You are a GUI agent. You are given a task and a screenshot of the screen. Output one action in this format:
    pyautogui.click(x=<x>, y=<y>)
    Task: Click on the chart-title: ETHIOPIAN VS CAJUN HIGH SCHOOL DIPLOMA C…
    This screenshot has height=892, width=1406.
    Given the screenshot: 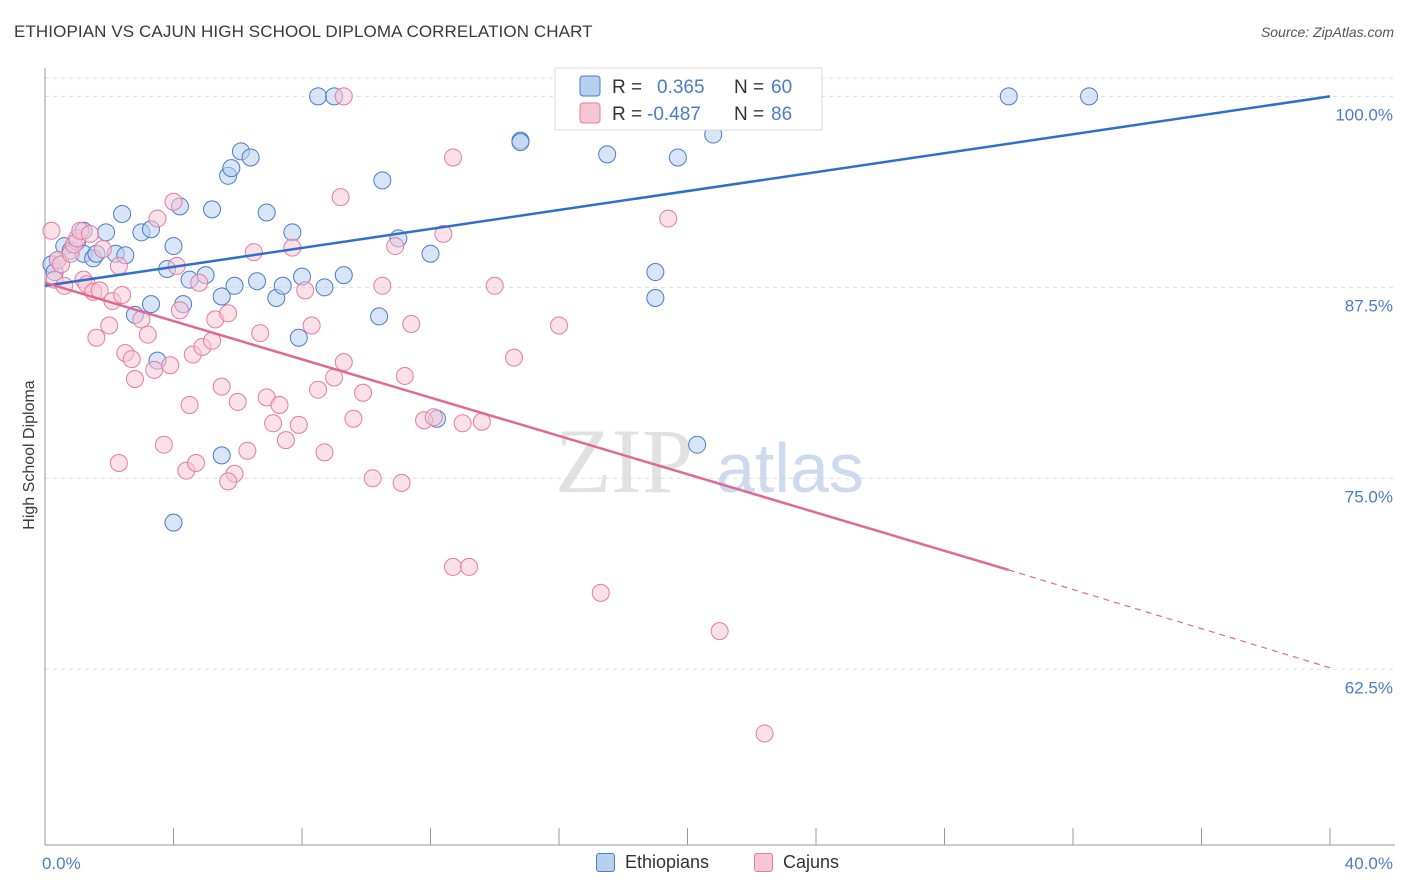 What is the action you would take?
    pyautogui.click(x=303, y=31)
    